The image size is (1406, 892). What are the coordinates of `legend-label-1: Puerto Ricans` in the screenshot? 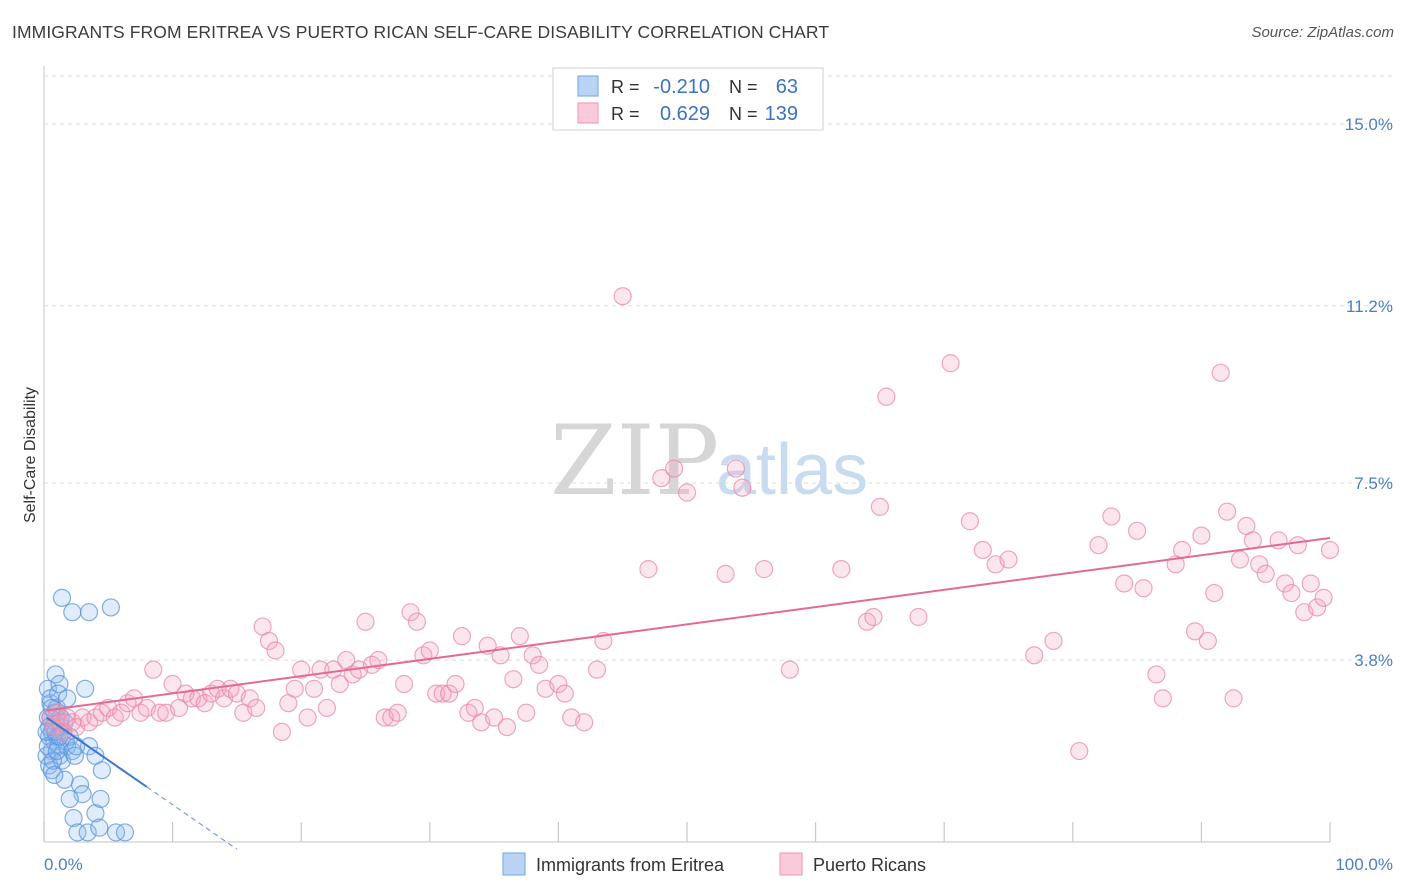 It's located at (869, 865).